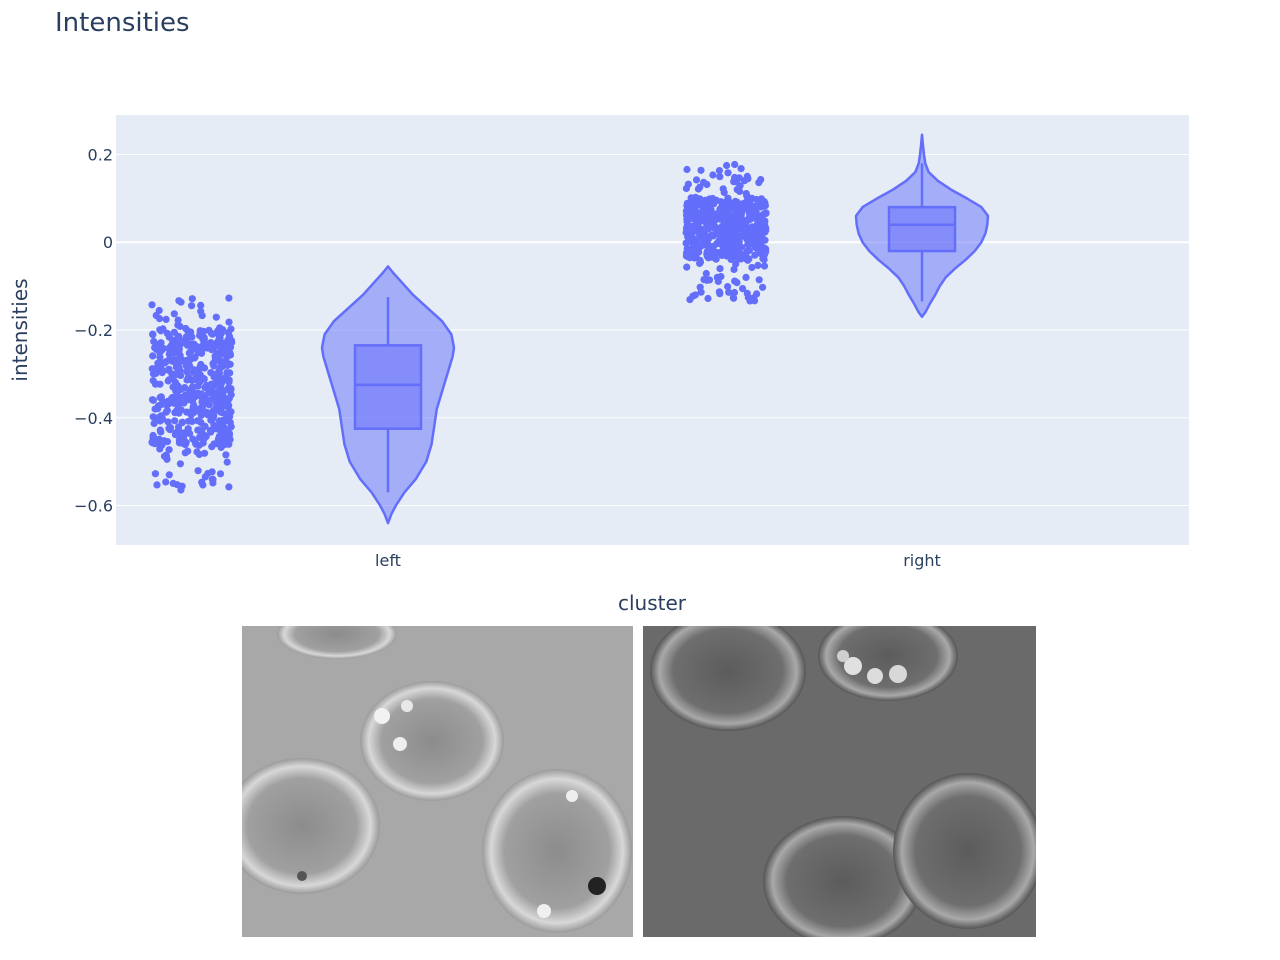 The height and width of the screenshot is (960, 1280). What do you see at coordinates (93, 418) in the screenshot?
I see `y-tick-label: −0.4` at bounding box center [93, 418].